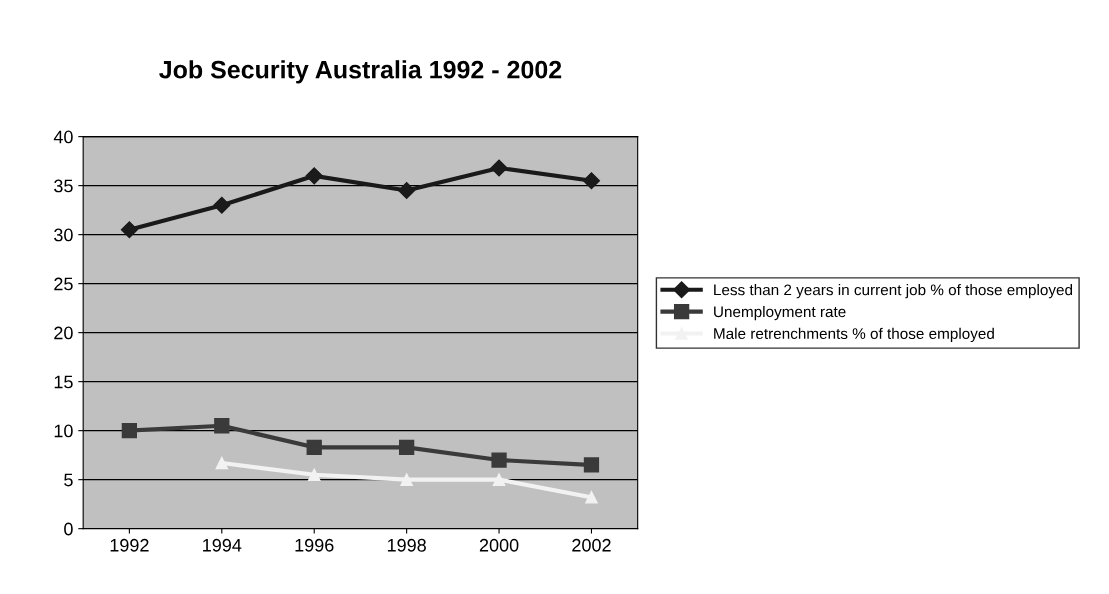  Describe the element at coordinates (63, 235) in the screenshot. I see `y-tick-label: 30` at that location.